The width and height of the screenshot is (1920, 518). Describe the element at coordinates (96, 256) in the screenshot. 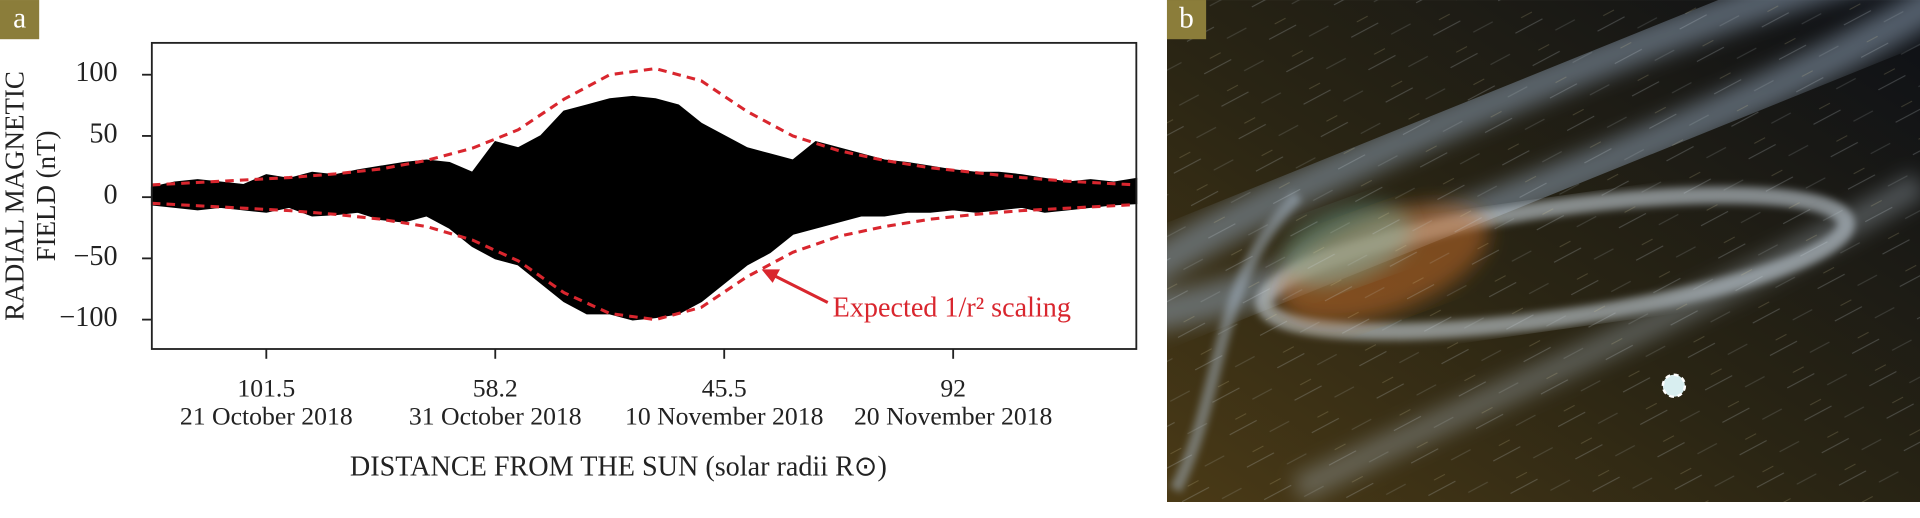

I see `y-tick-label: −50` at that location.